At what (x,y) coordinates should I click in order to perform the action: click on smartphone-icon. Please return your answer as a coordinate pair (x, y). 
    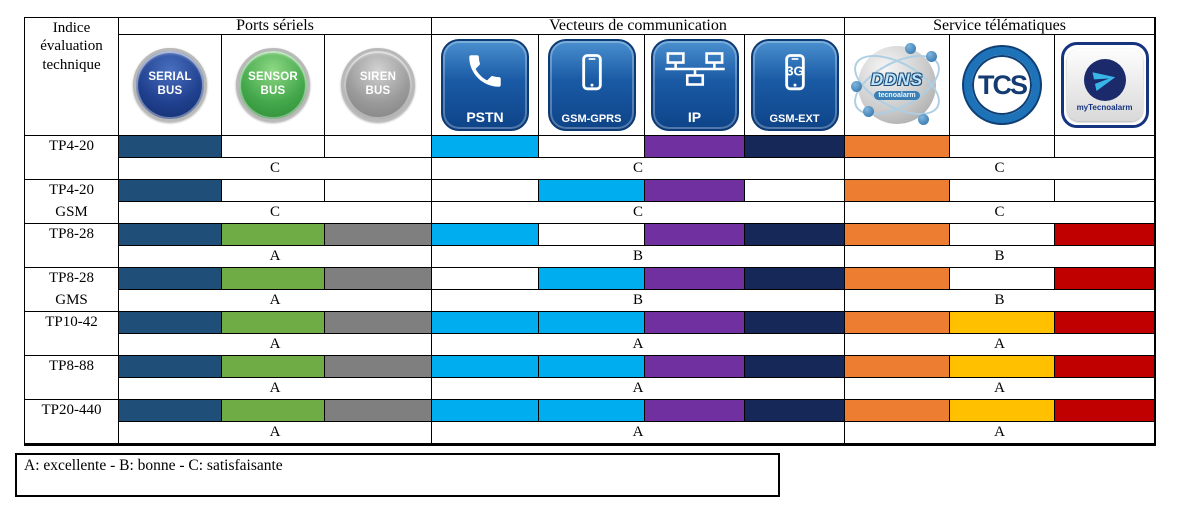
    Looking at the image, I should click on (591, 72).